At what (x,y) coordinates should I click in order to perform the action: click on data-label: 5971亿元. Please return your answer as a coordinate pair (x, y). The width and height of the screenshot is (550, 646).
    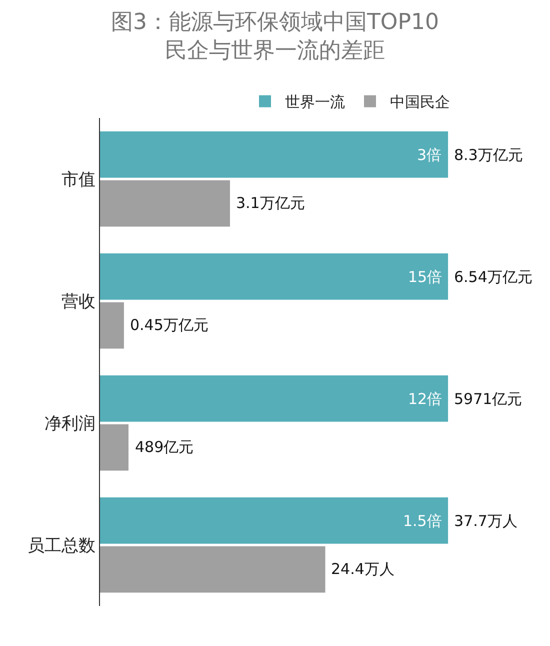
    Looking at the image, I should click on (488, 399).